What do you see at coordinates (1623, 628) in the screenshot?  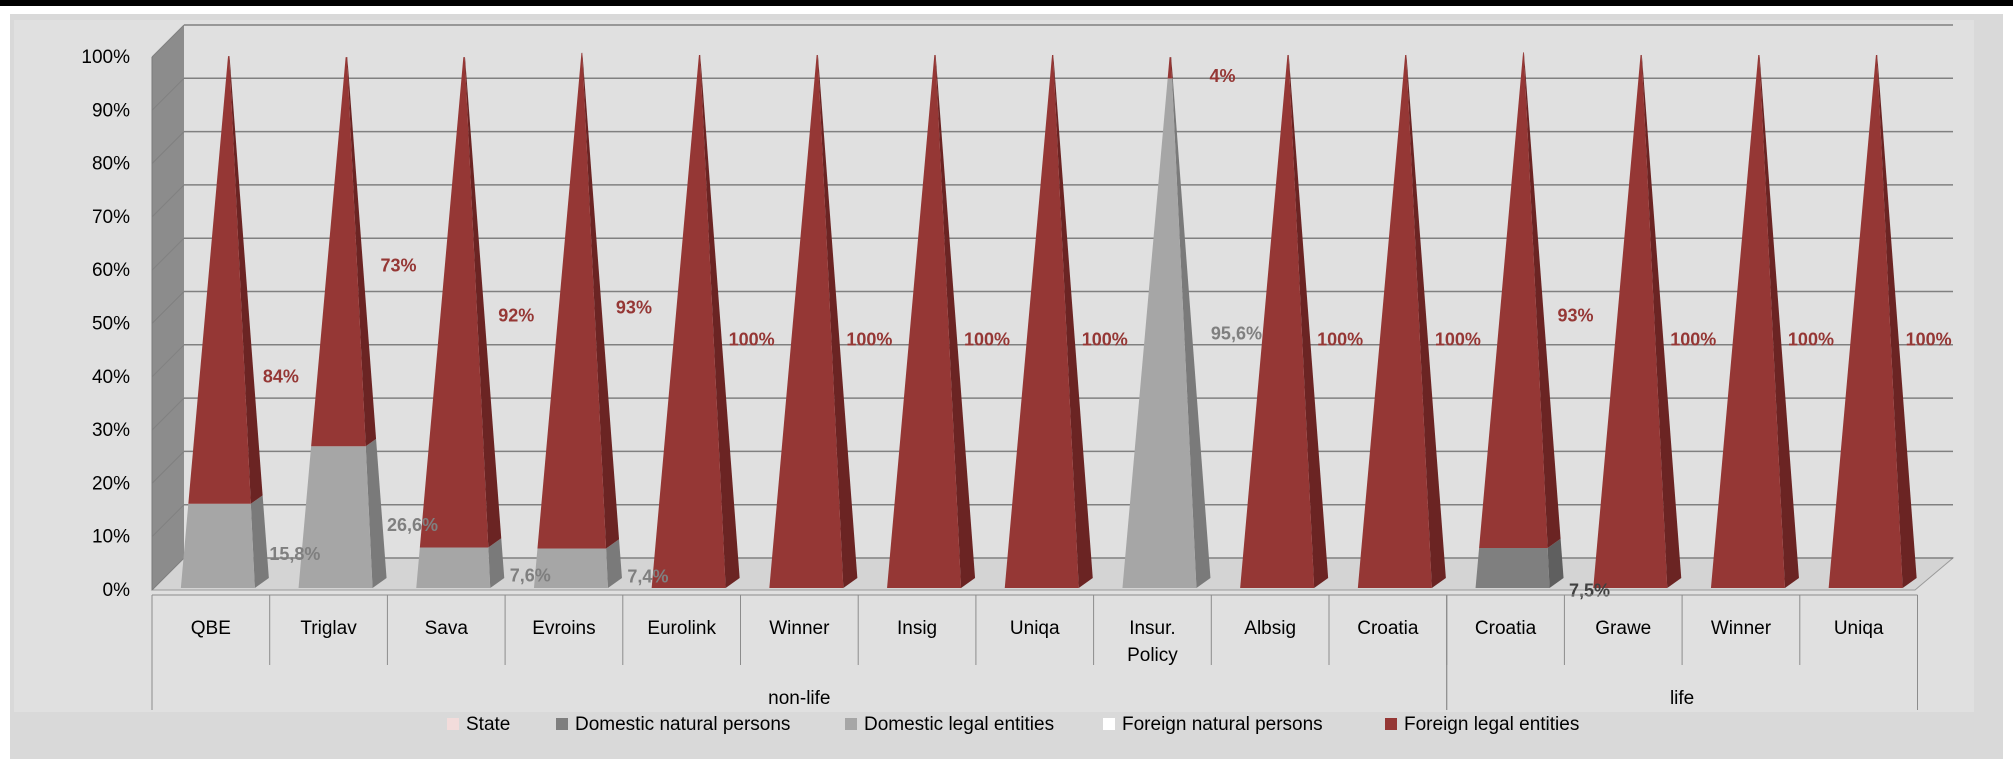 I see `x-tick-label: Grawe` at bounding box center [1623, 628].